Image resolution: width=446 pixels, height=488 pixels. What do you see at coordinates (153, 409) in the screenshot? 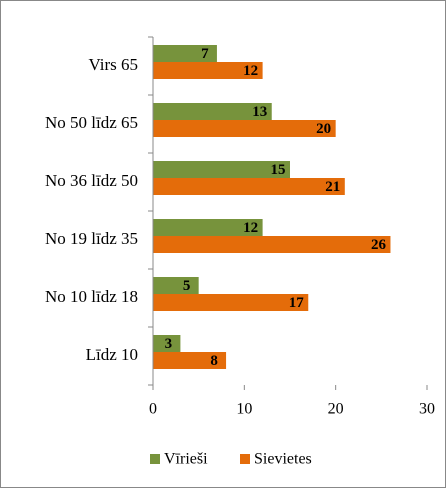
I see `x-tick-label: 0` at bounding box center [153, 409].